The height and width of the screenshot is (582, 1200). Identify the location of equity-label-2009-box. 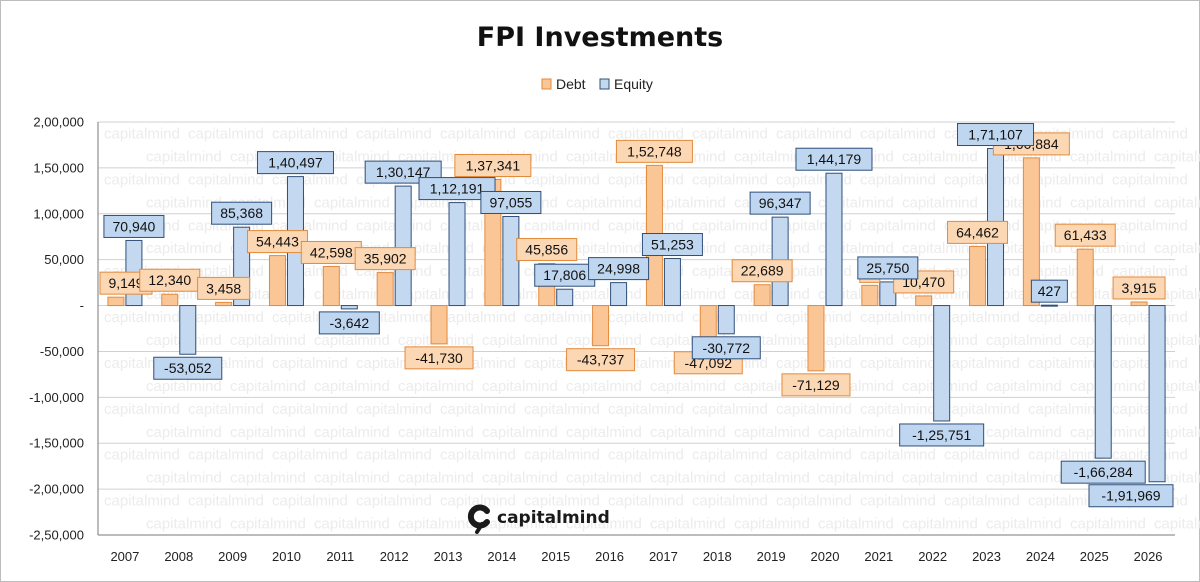
(242, 213).